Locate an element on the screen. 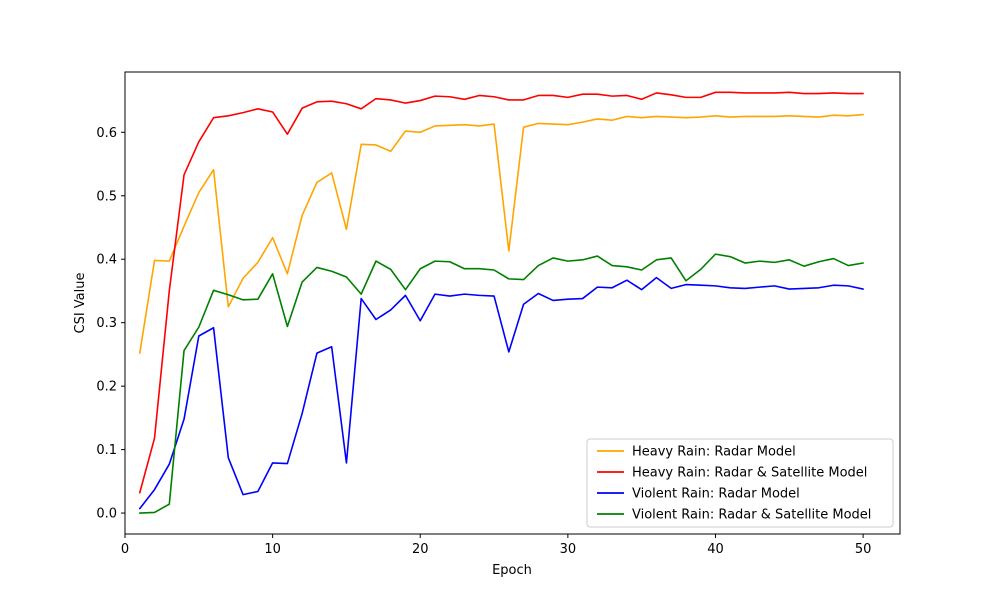 This screenshot has height=600, width=1000. x-tick-label: 50 is located at coordinates (863, 549).